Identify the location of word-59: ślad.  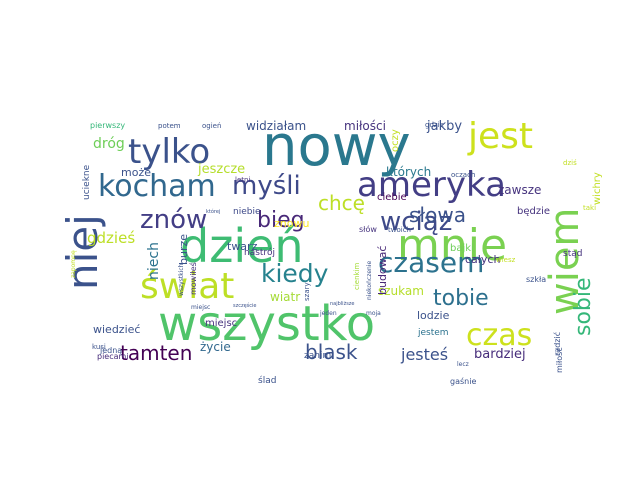
(267, 380).